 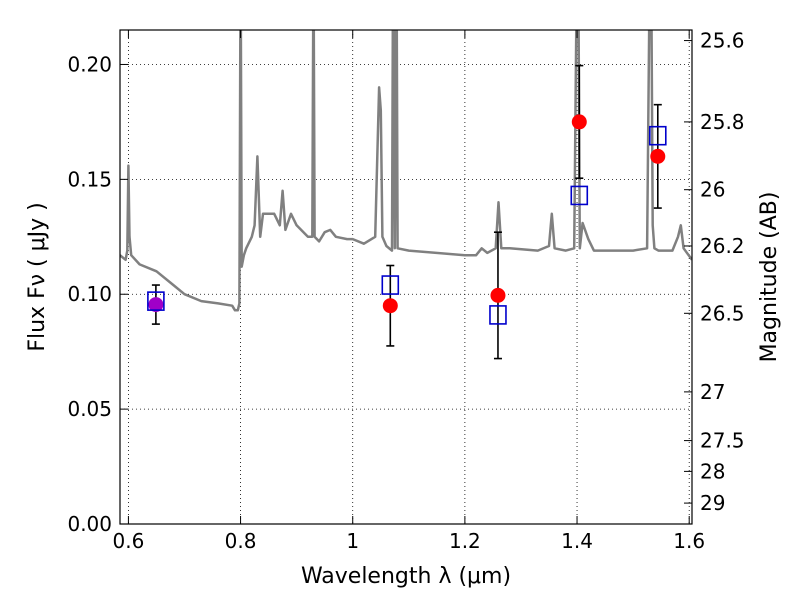 I want to click on y2-axis-label: Magnitude (AB), so click(x=769, y=277).